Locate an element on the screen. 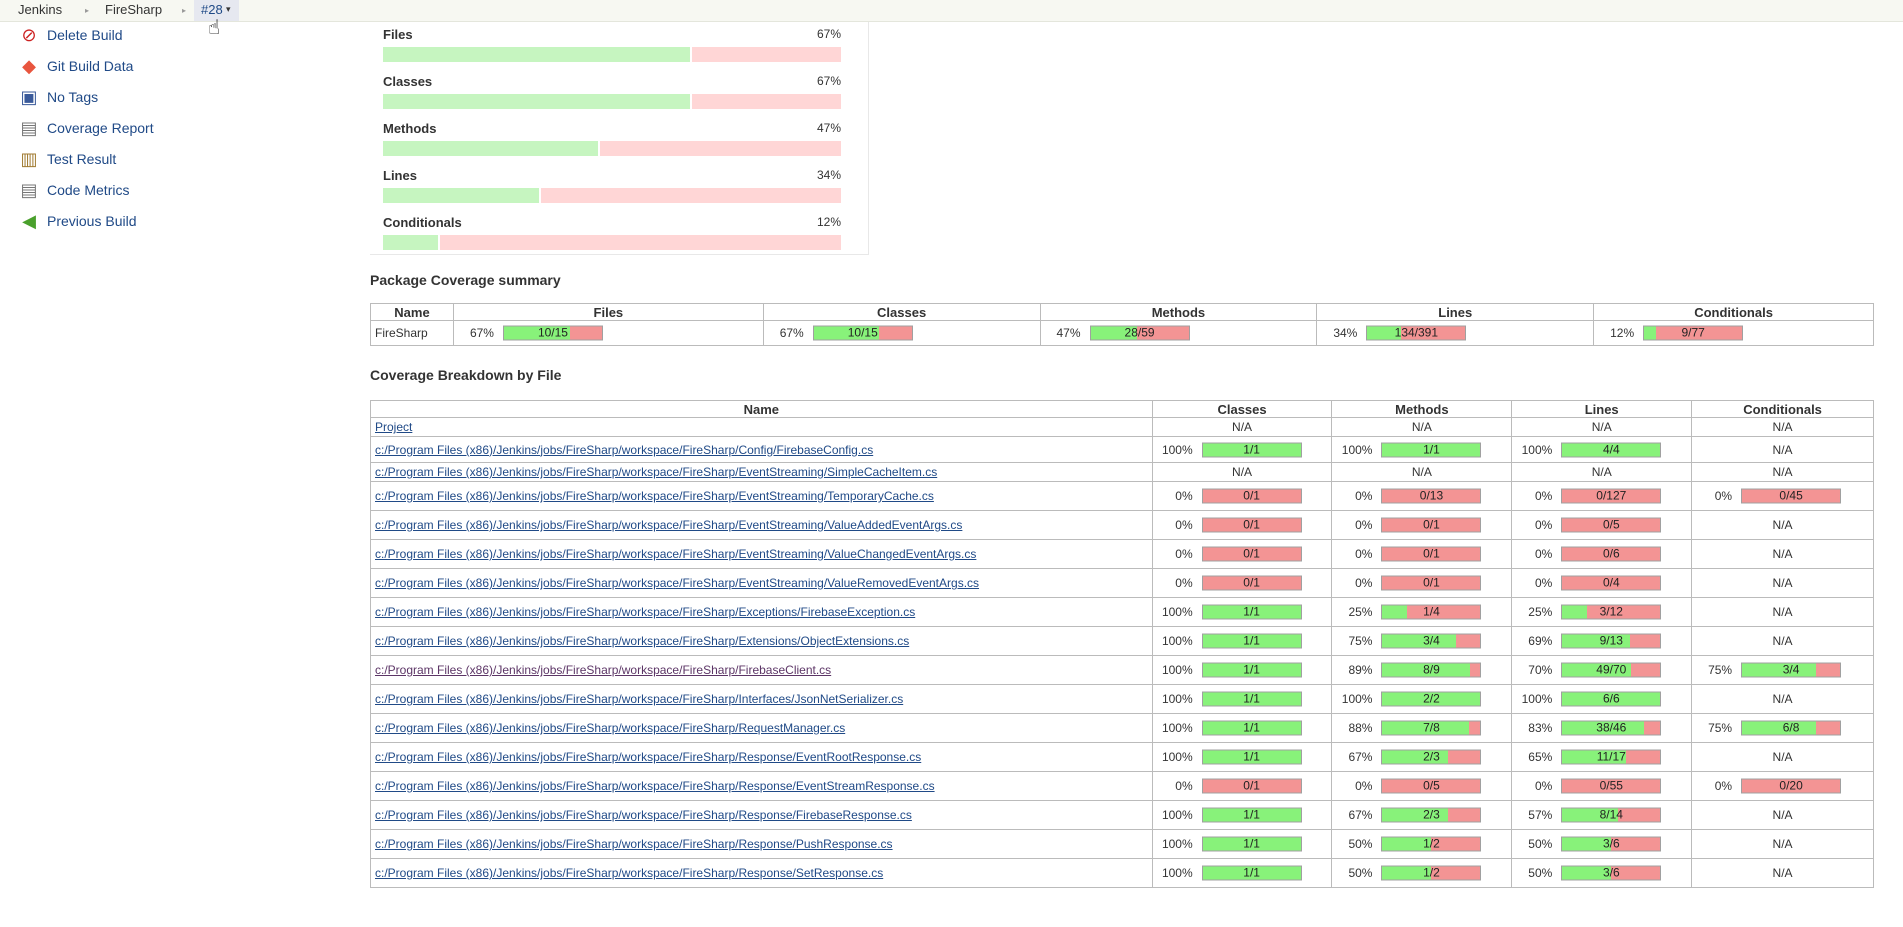 This screenshot has height=927, width=1903. task-label: Coverage Report is located at coordinates (100, 128).